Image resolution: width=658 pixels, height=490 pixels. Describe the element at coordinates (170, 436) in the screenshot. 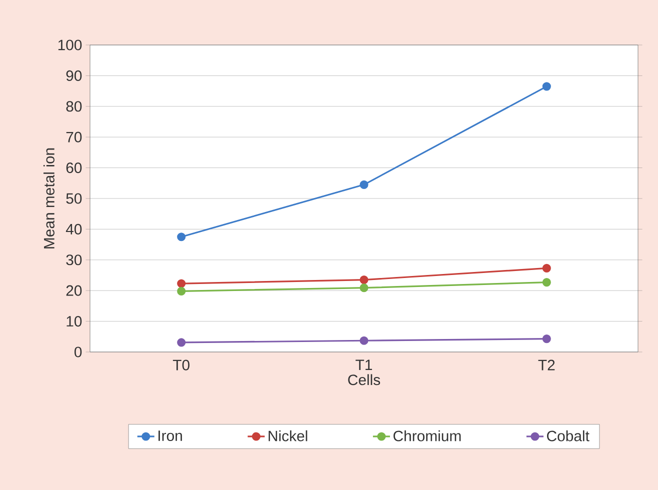

I see `legend-label: Iron` at that location.